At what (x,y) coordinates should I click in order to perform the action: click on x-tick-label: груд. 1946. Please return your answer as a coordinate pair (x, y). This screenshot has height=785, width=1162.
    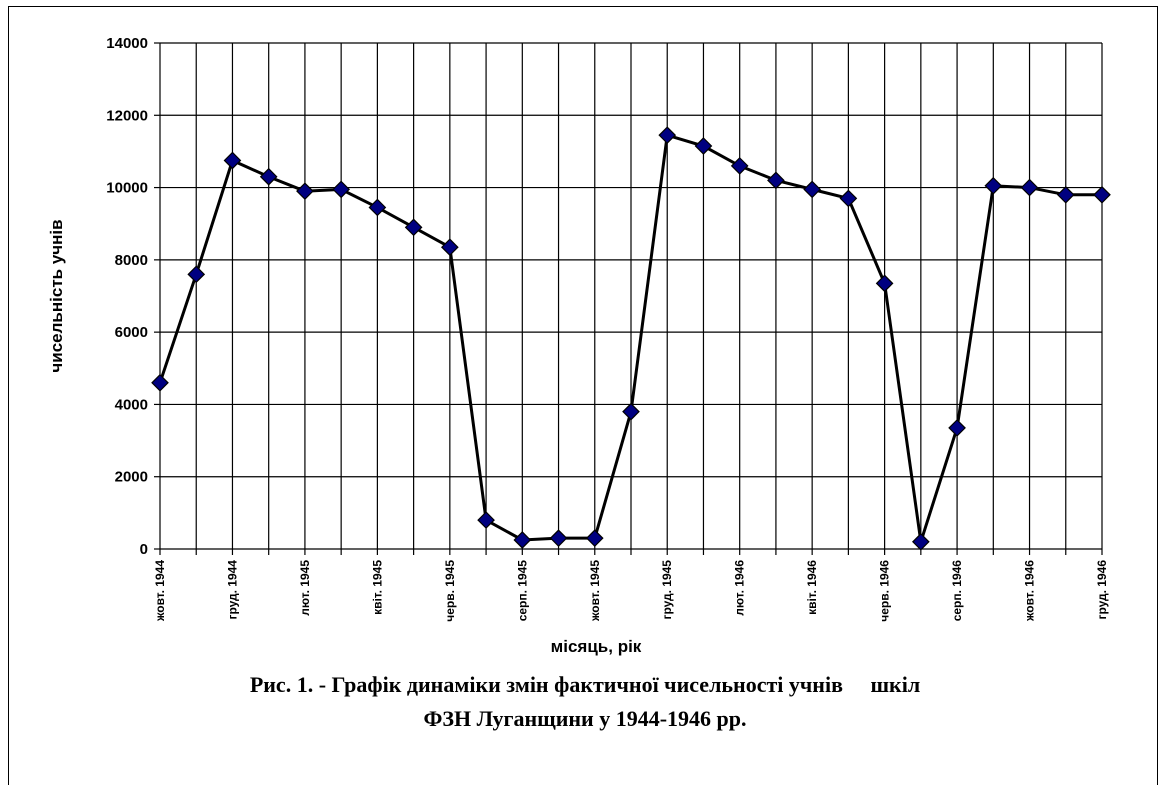
    Looking at the image, I should click on (1102, 590).